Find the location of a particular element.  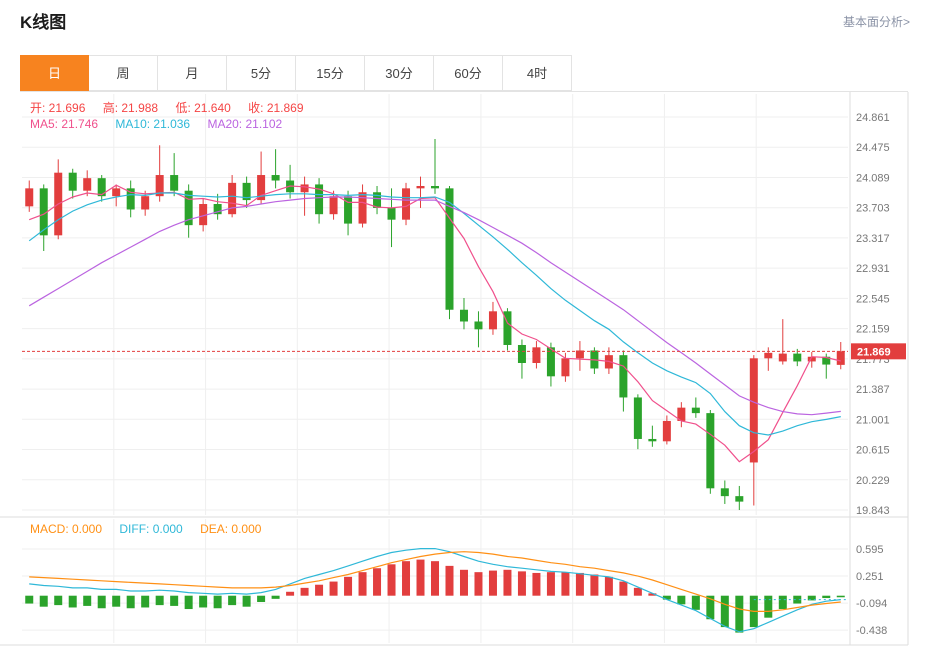

tab-周: 周 is located at coordinates (123, 73).